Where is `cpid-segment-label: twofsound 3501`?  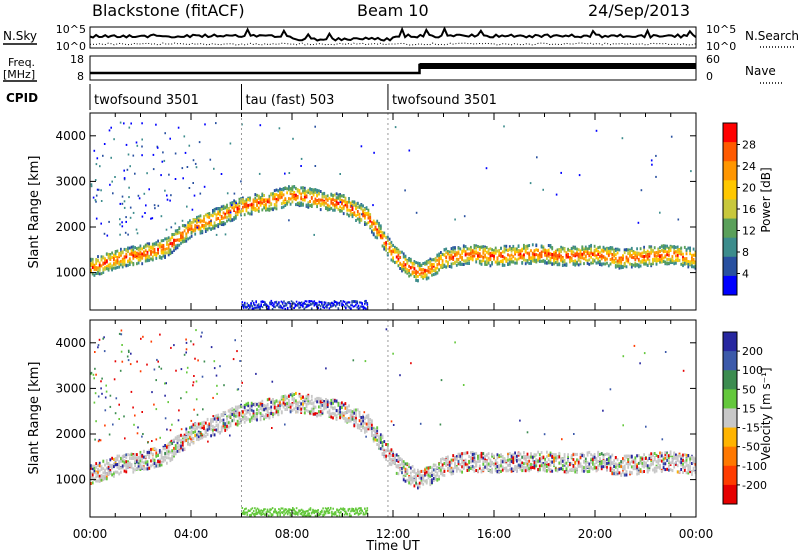
cpid-segment-label: twofsound 3501 is located at coordinates (444, 100).